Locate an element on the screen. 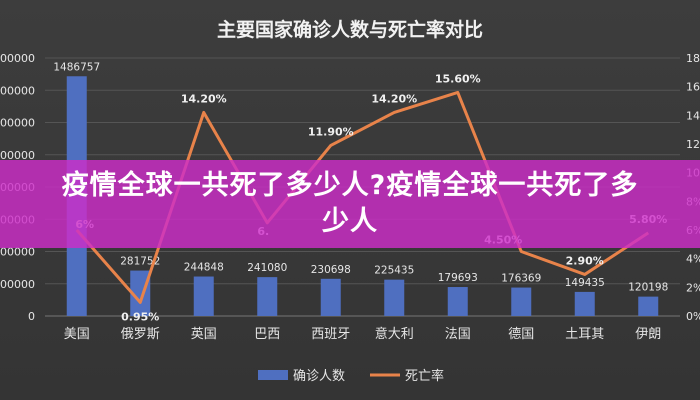 Image resolution: width=700 pixels, height=400 pixels. category-label: 土耳其 is located at coordinates (584, 334).